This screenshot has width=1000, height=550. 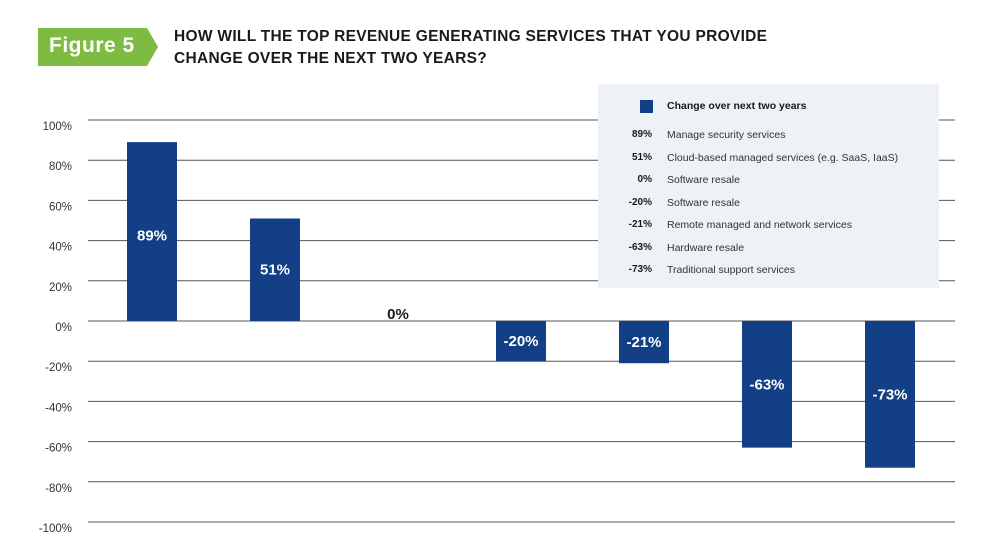 What do you see at coordinates (640, 202) in the screenshot?
I see `legend-item-value: -20%` at bounding box center [640, 202].